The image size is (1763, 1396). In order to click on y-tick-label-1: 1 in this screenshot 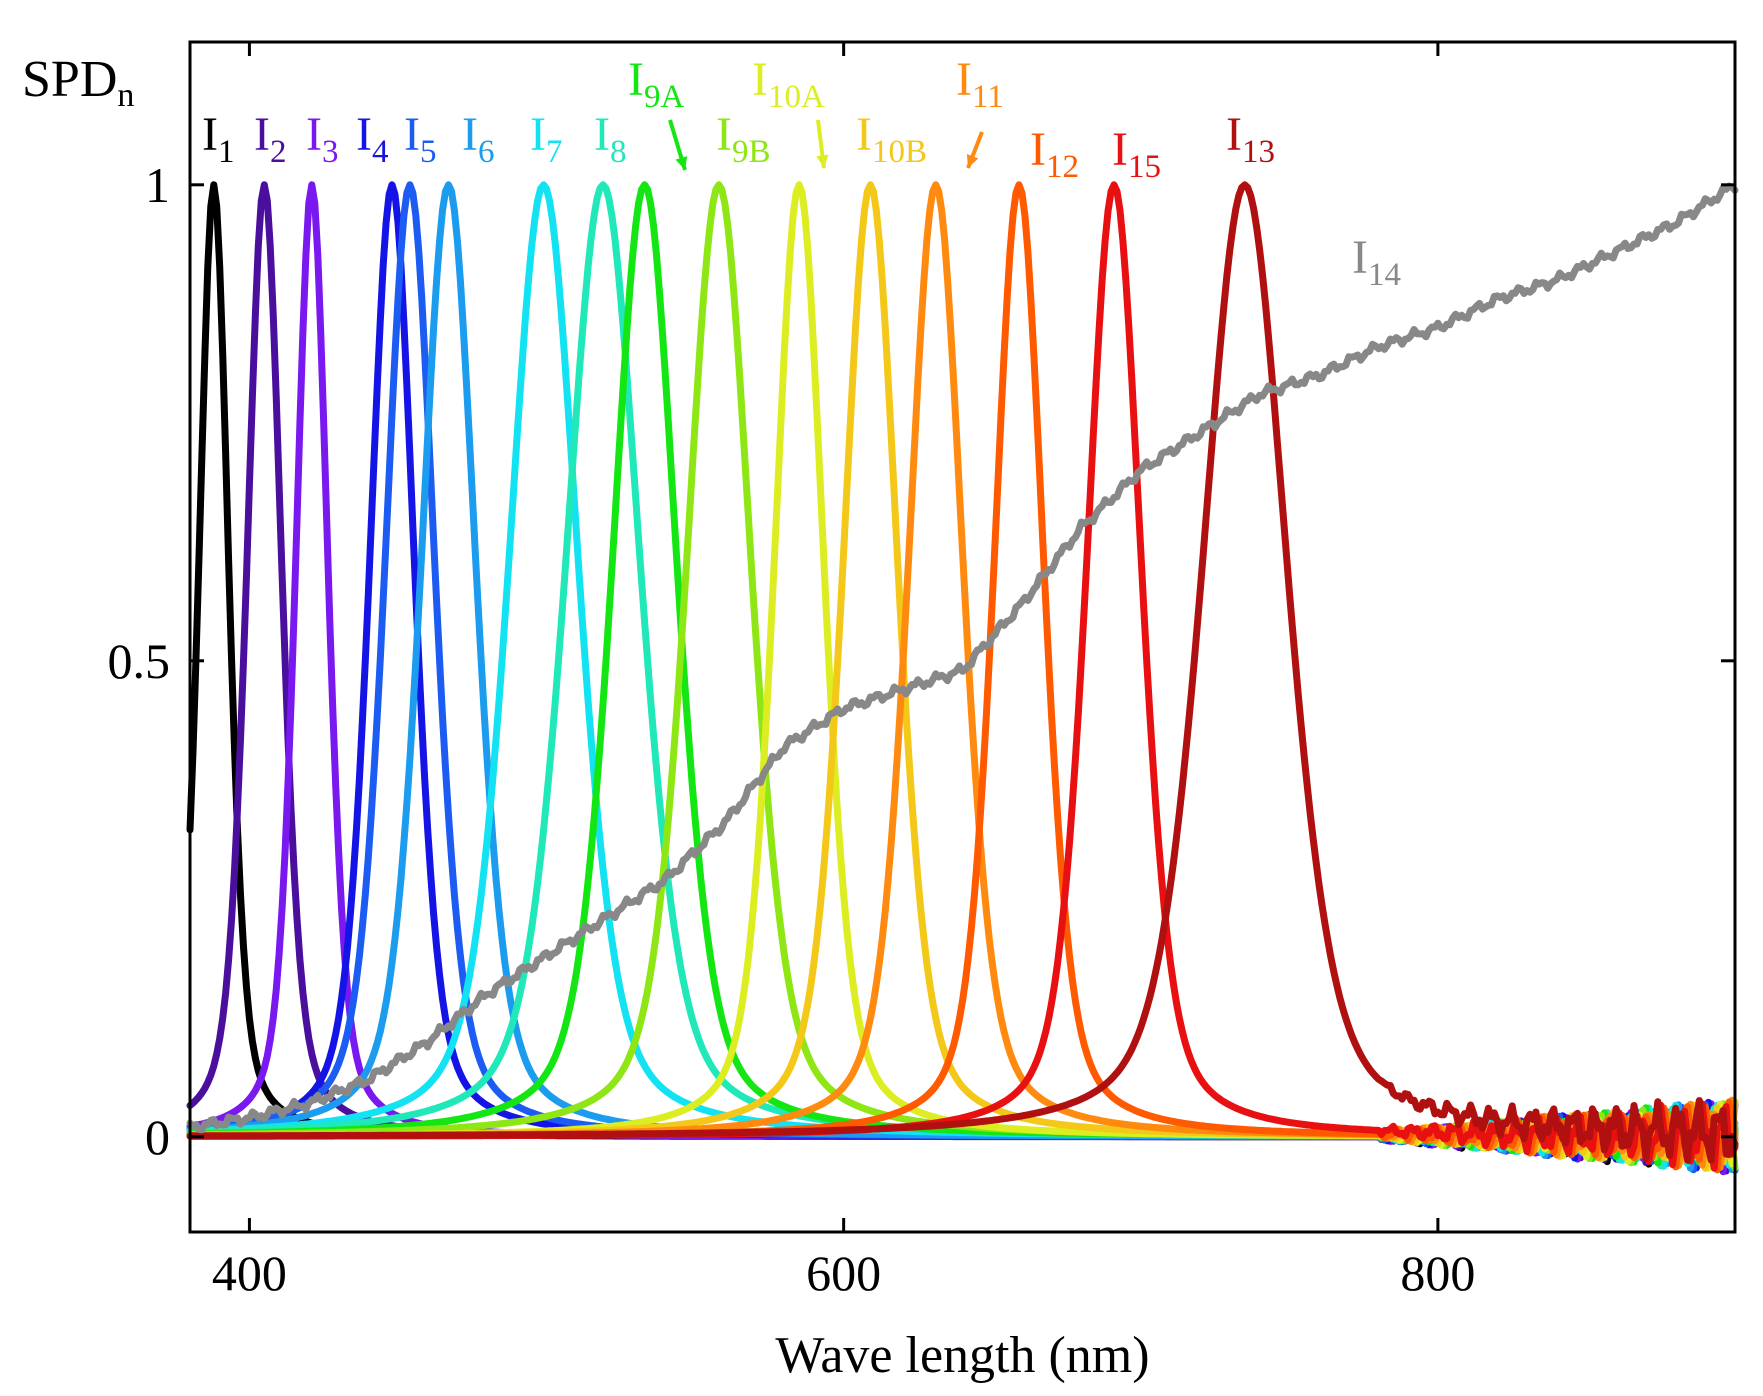, I will do `click(157, 185)`.